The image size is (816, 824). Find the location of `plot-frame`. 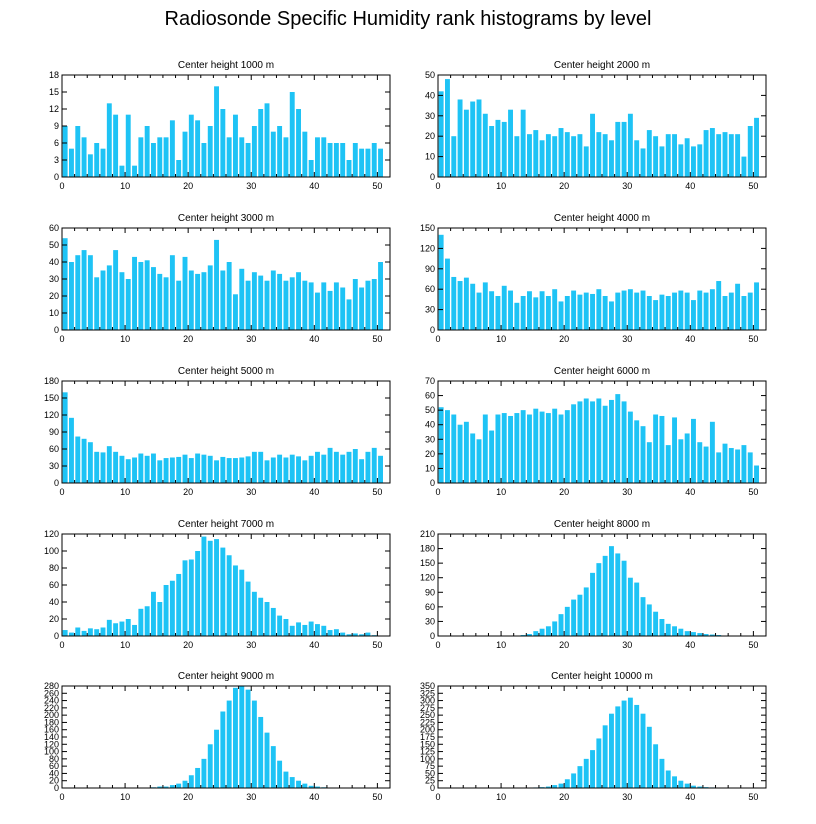

plot-frame is located at coordinates (602, 585).